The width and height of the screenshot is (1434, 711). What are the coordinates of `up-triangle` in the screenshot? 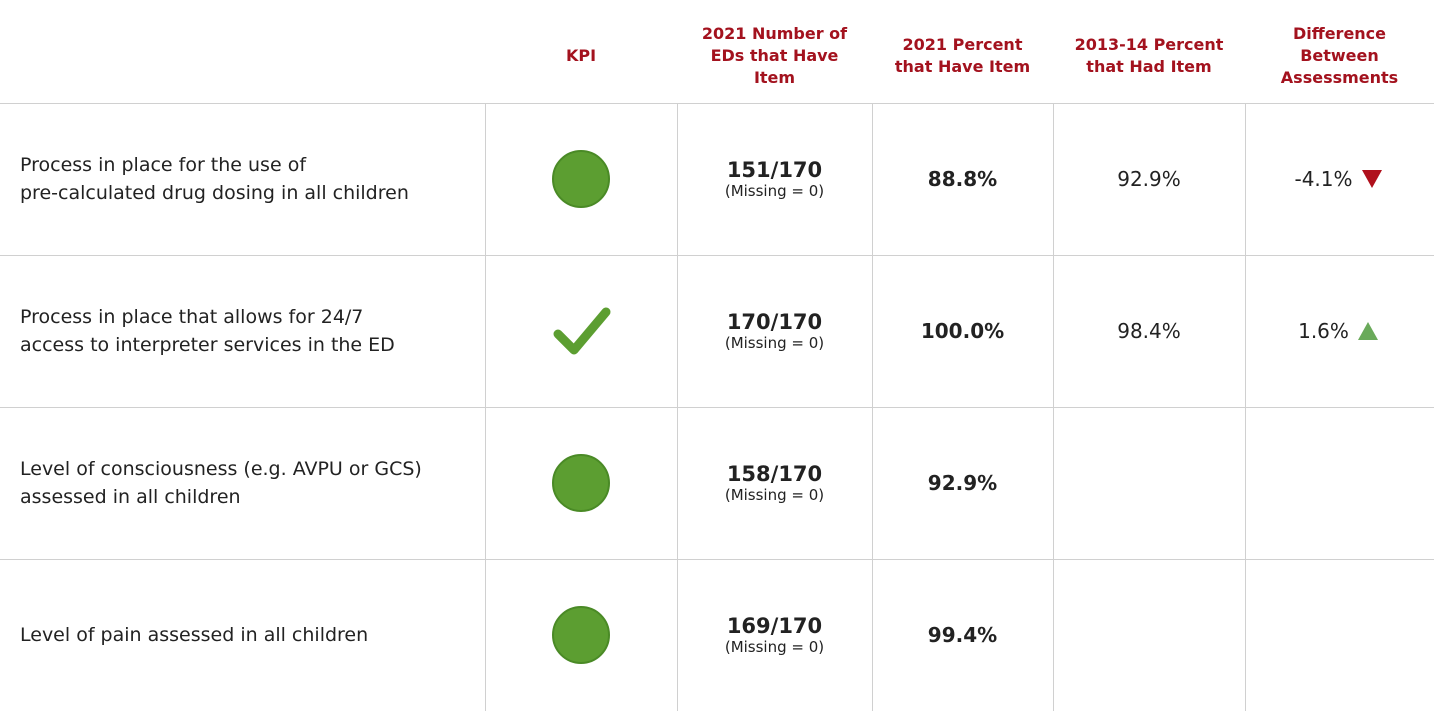 It's located at (1367, 331).